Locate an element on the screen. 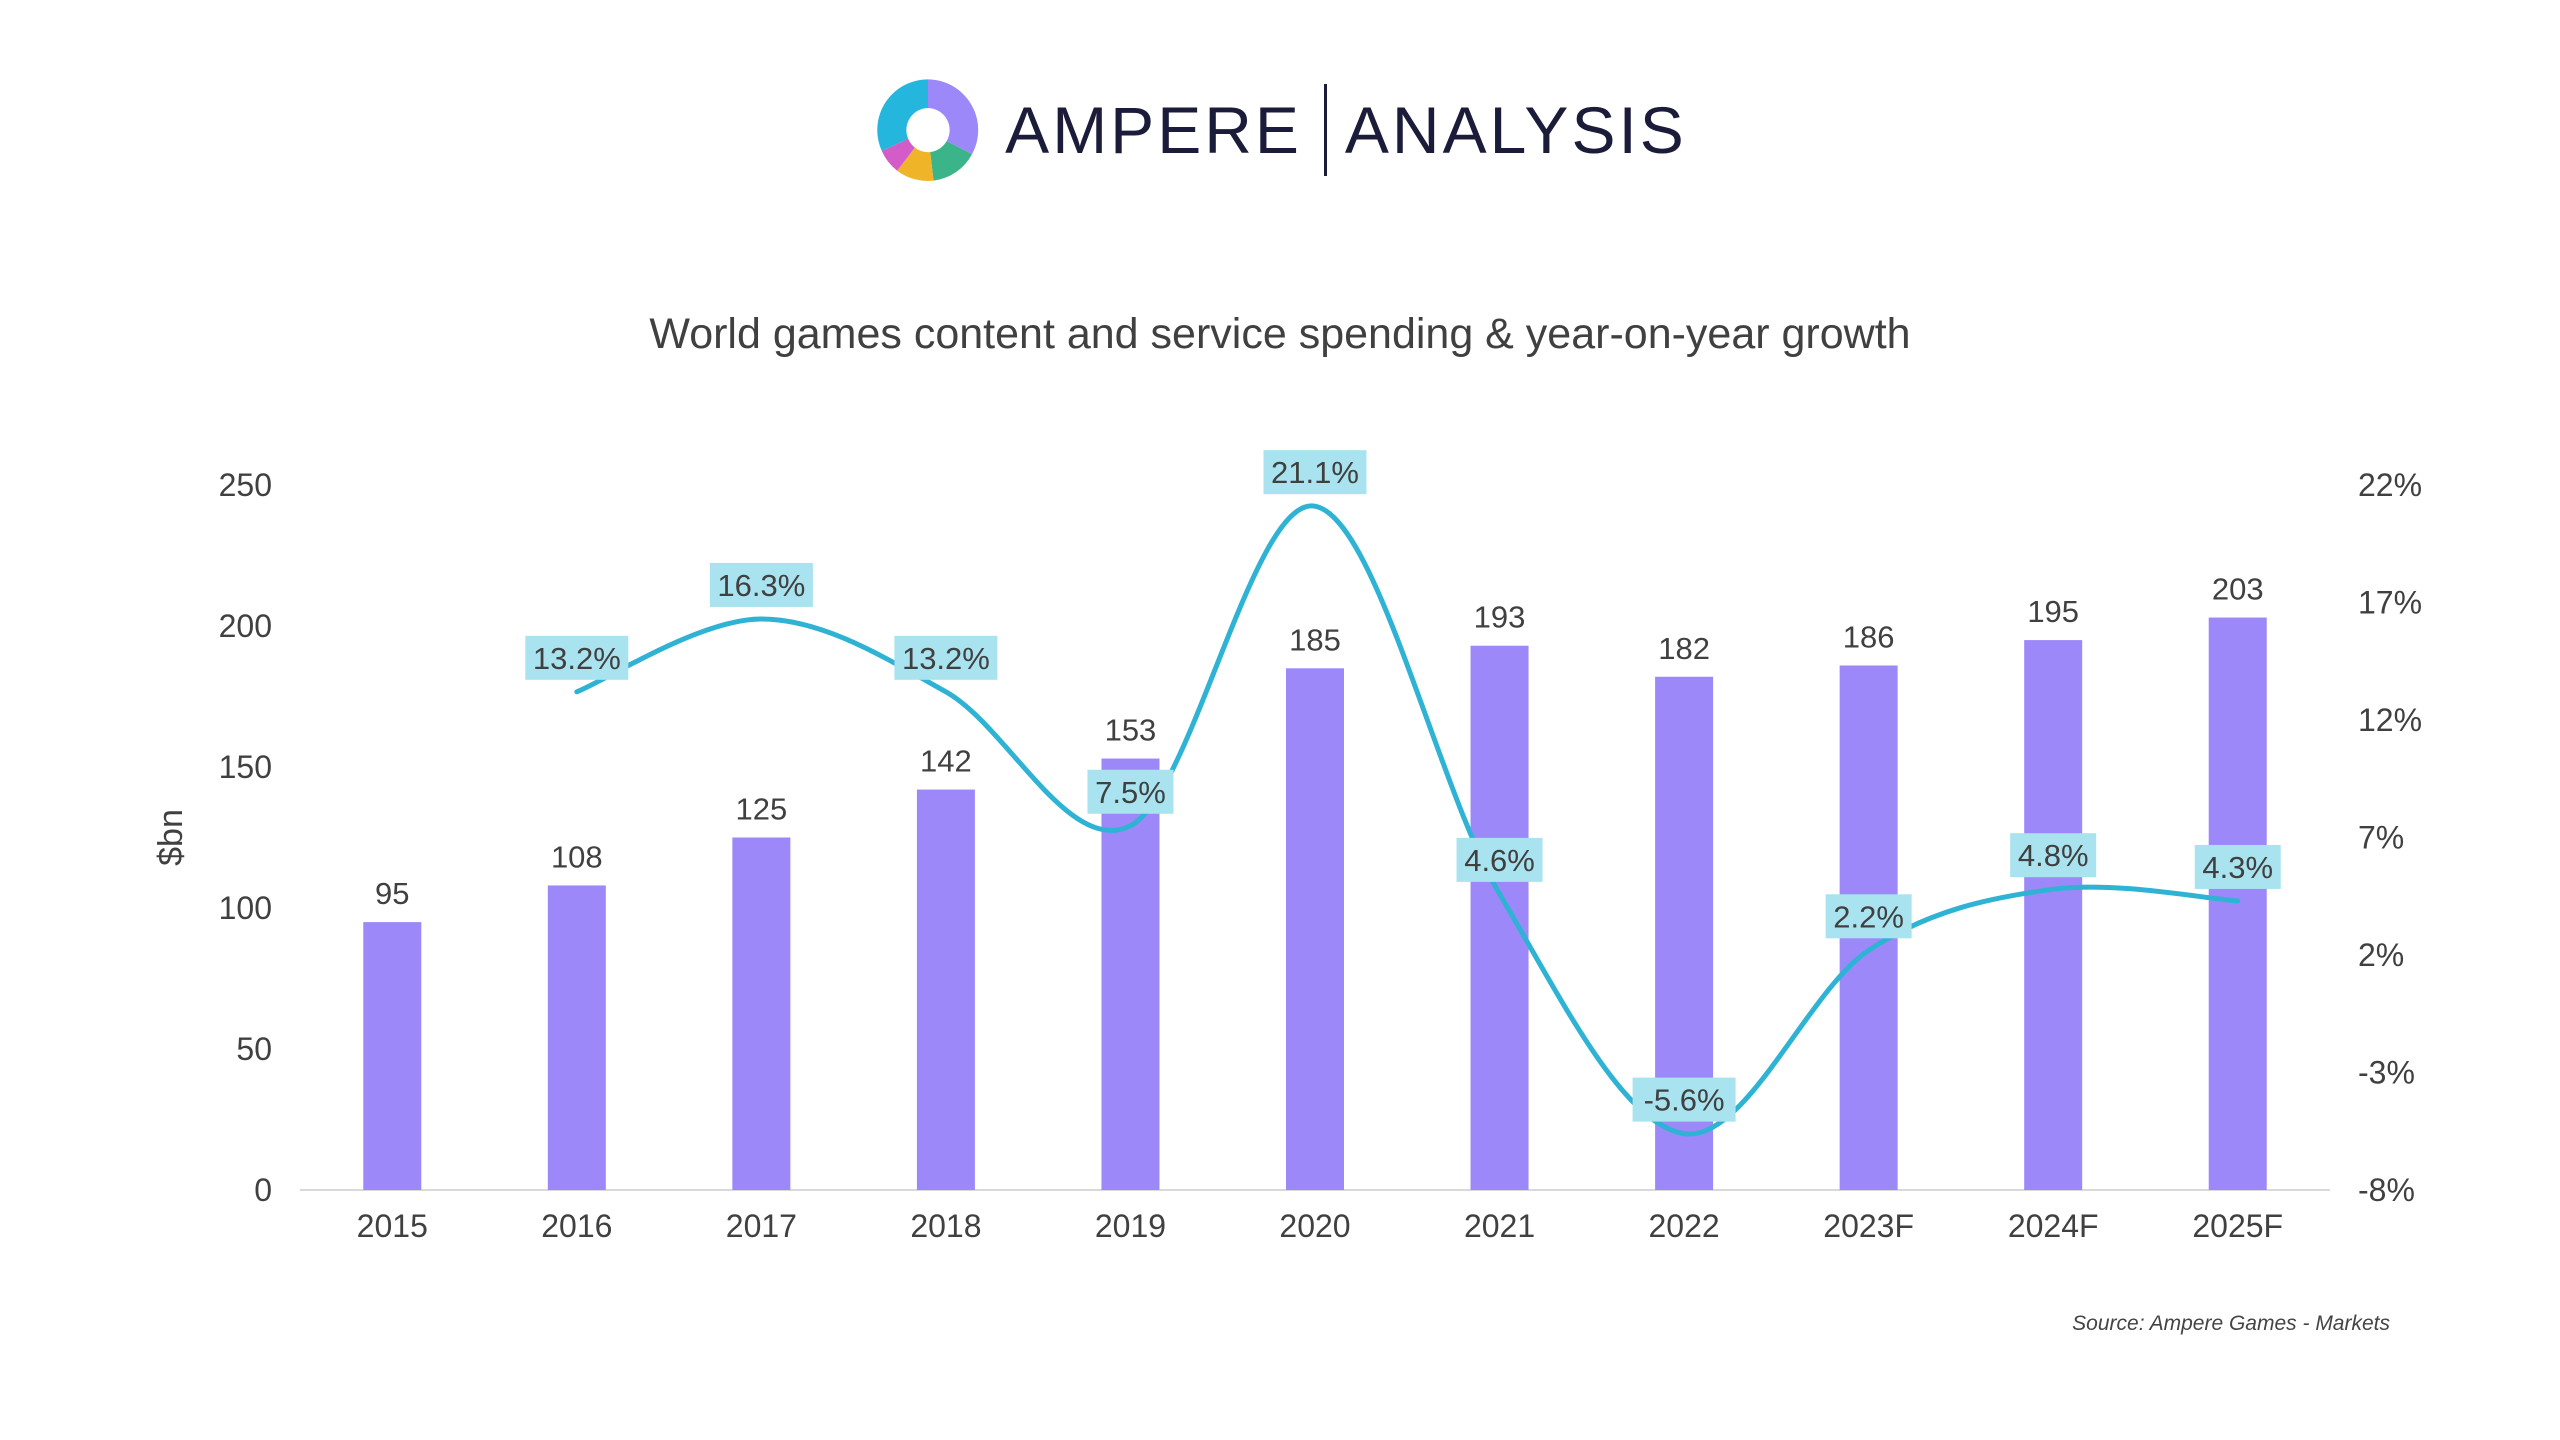 Image resolution: width=2560 pixels, height=1440 pixels. brand-name-bold: AMPERE is located at coordinates (1153, 130).